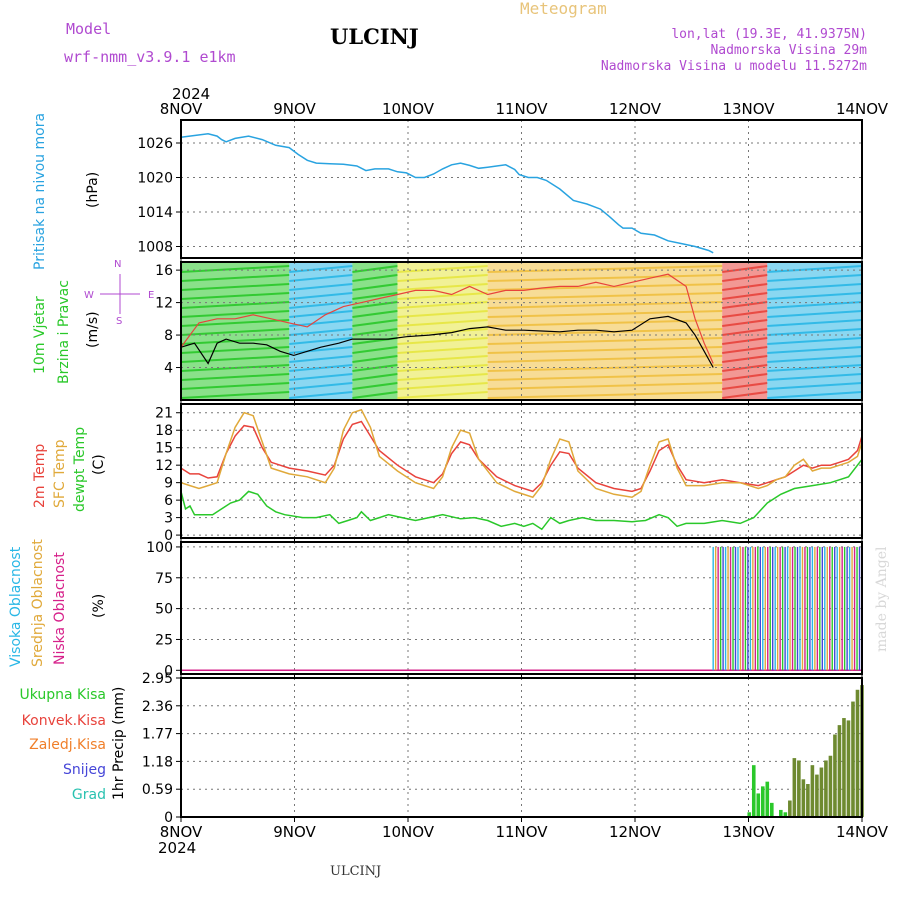 Image resolution: width=900 pixels, height=900 pixels. Describe the element at coordinates (155, 248) in the screenshot. I see `y-tick-label: 1008` at that location.